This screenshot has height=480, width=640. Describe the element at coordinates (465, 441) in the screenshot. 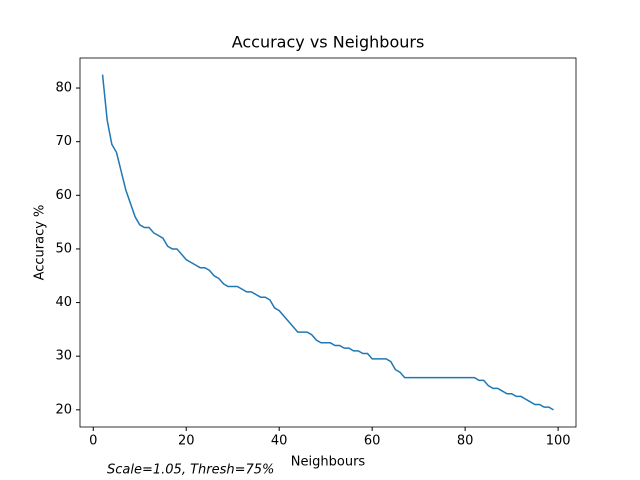

I see `x-tick-label: 80` at that location.